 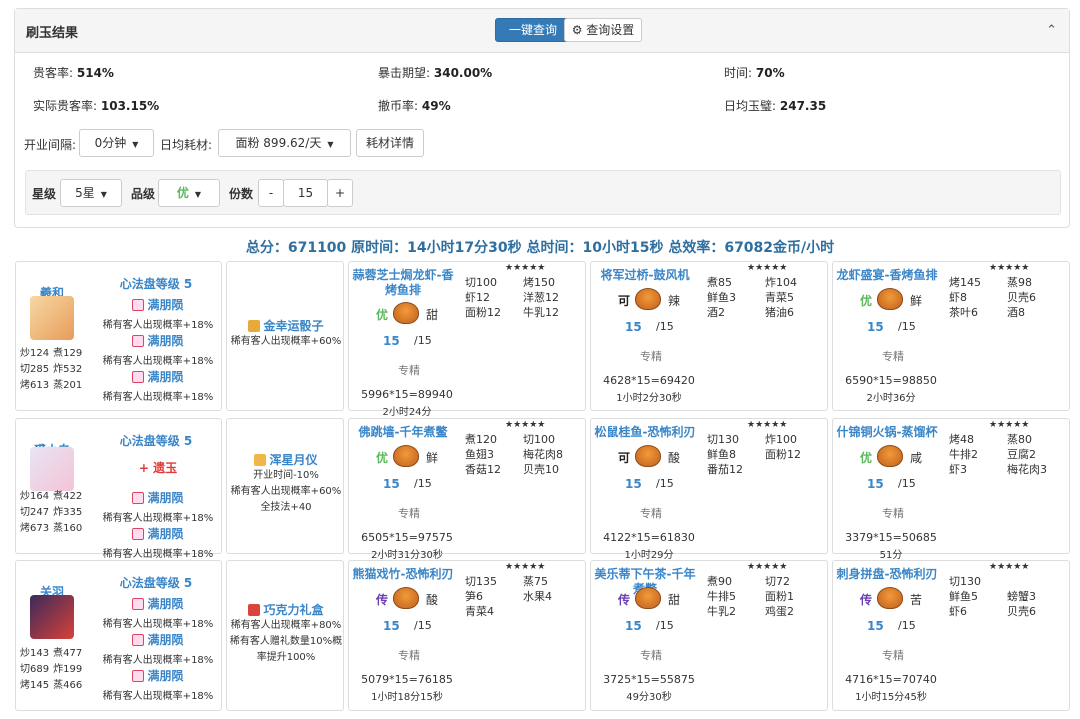 What do you see at coordinates (603, 30) in the screenshot?
I see `query-settings-button: ⚙ 查询设置` at bounding box center [603, 30].